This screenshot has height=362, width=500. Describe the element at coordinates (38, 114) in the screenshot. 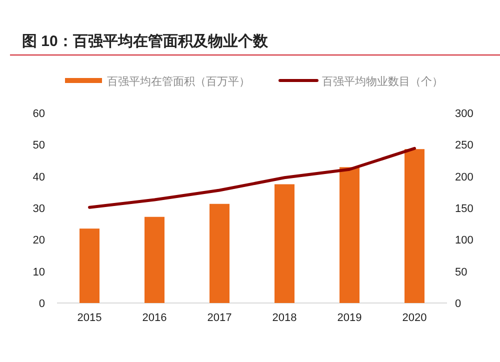

I see `y-tick-label: 60` at that location.